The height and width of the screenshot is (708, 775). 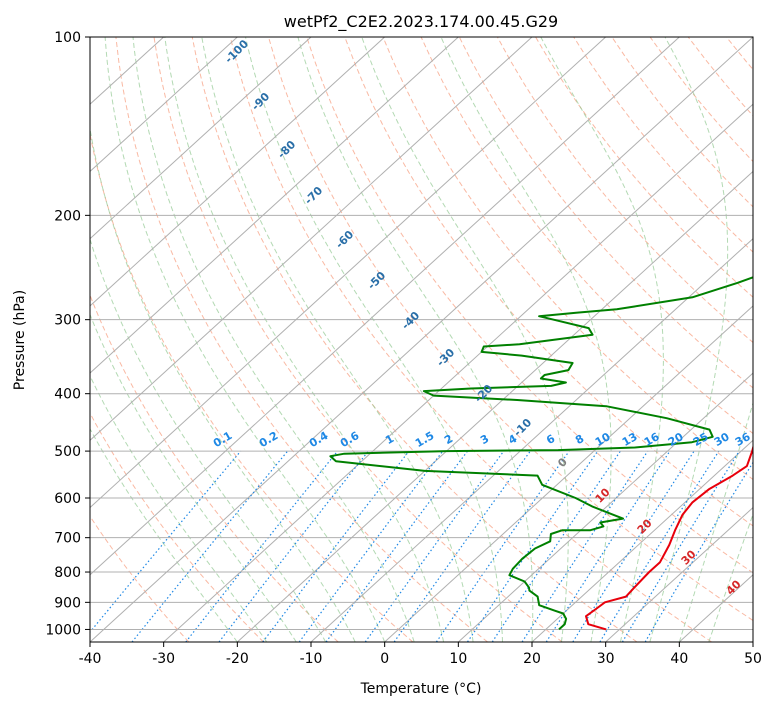 What do you see at coordinates (63, 630) in the screenshot?
I see `y-tick-label: 1000` at bounding box center [63, 630].